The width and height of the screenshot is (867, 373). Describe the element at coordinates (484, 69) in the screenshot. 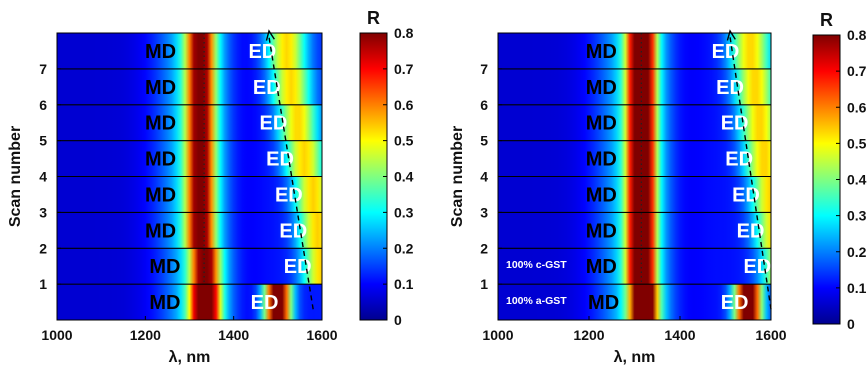

I see `y-tick-label: 7` at that location.